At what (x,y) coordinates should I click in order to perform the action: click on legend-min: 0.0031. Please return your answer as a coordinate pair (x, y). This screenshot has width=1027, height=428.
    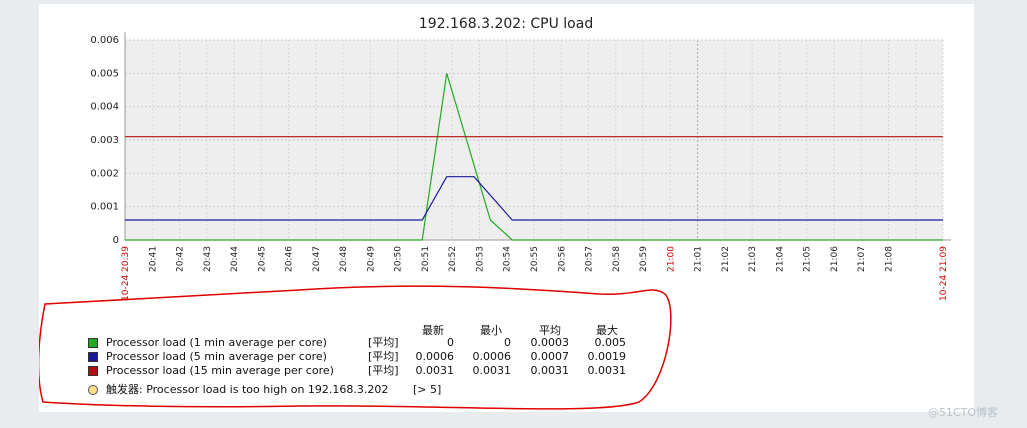
    Looking at the image, I should click on (492, 370).